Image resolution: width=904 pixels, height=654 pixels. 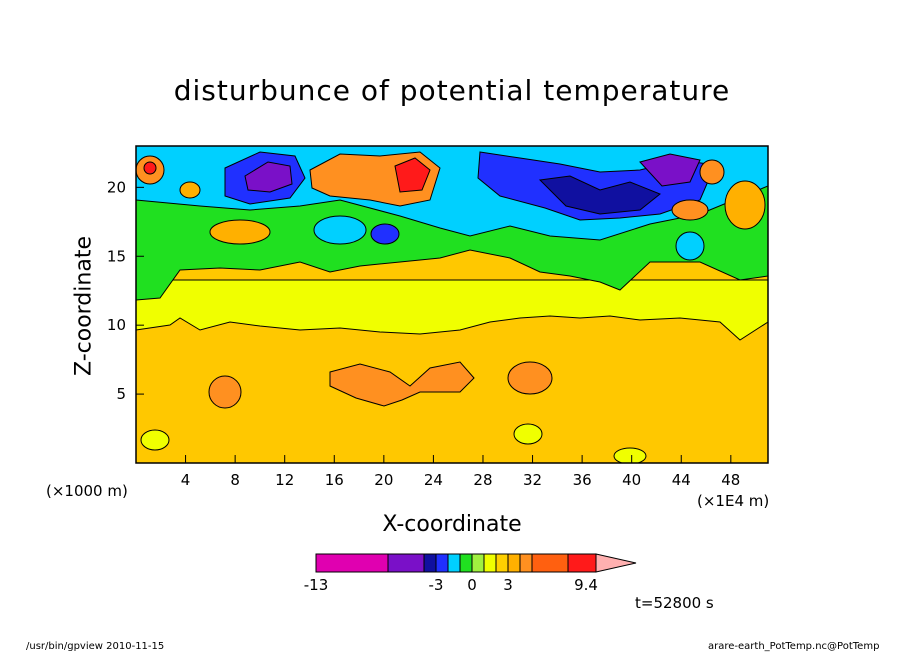 What do you see at coordinates (116, 325) in the screenshot?
I see `y-tick-label: 10` at bounding box center [116, 325].